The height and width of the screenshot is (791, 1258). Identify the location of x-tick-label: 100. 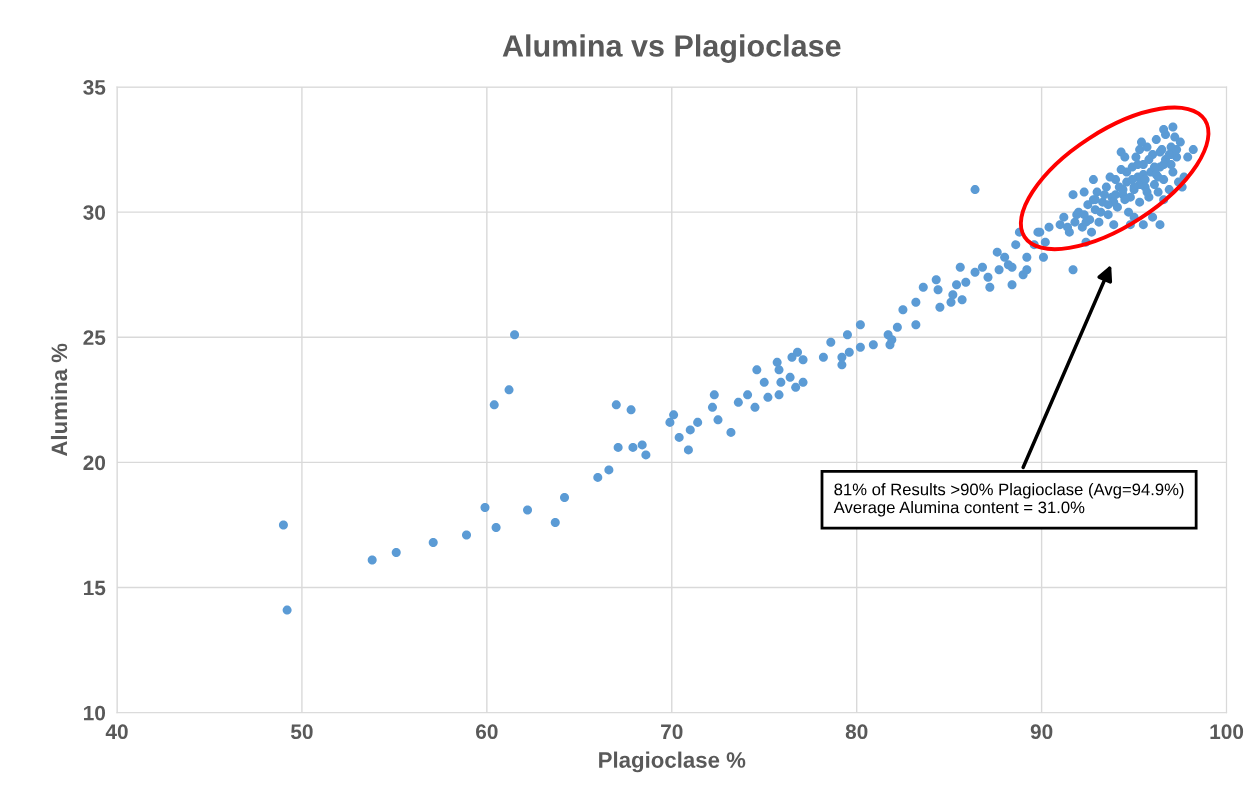
(1227, 732).